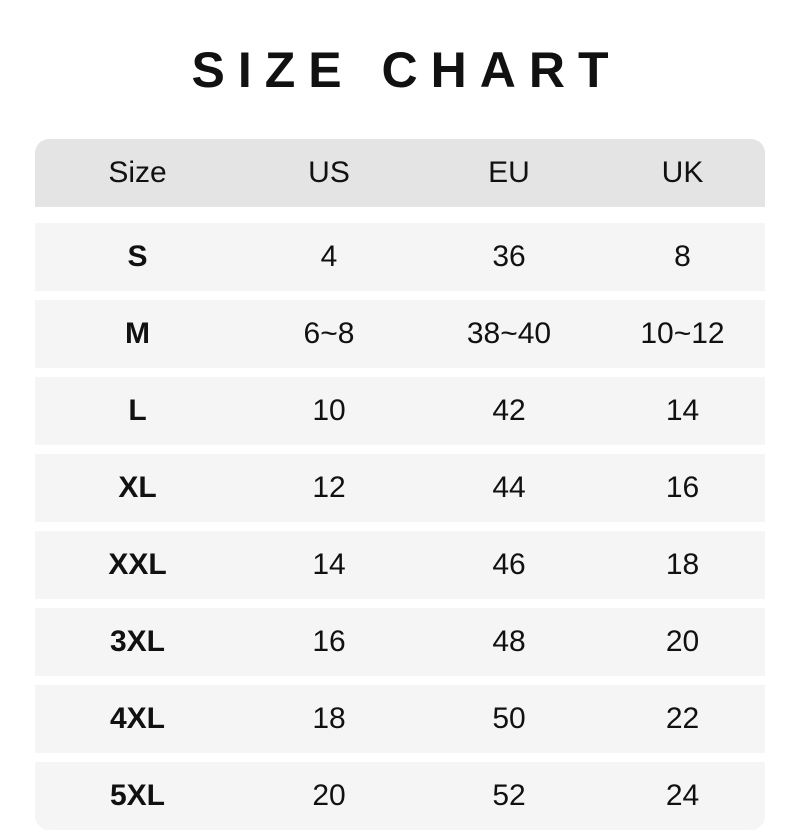 The image size is (800, 830). What do you see at coordinates (137, 249) in the screenshot?
I see `cell-size: S` at bounding box center [137, 249].